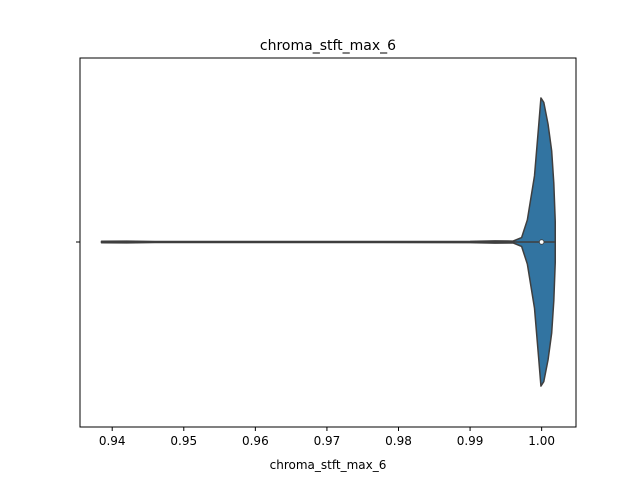 The height and width of the screenshot is (485, 640). I want to click on x-axis: 0.94 0.95 0.96 0.97 0.98 0.99 1.00, so click(327, 437).